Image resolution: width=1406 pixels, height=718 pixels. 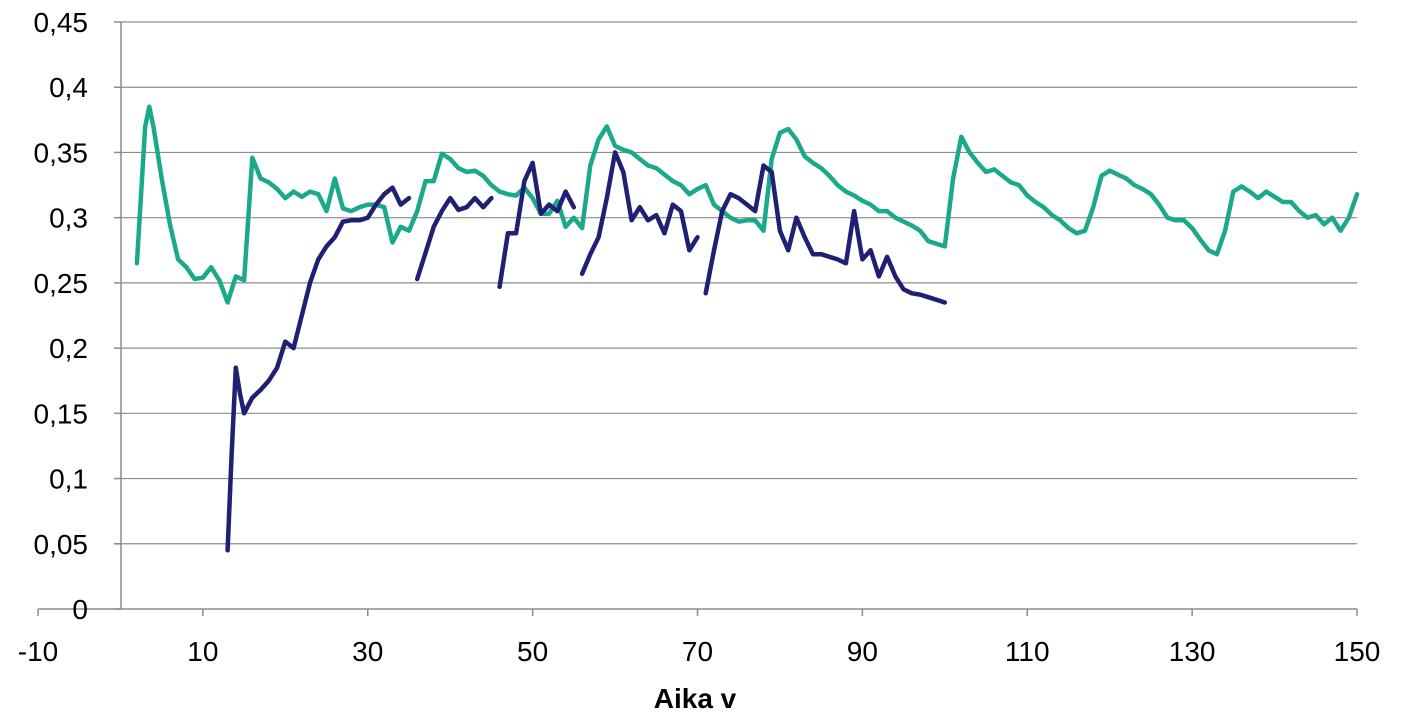 What do you see at coordinates (532, 651) in the screenshot?
I see `x-tick-label: 50` at bounding box center [532, 651].